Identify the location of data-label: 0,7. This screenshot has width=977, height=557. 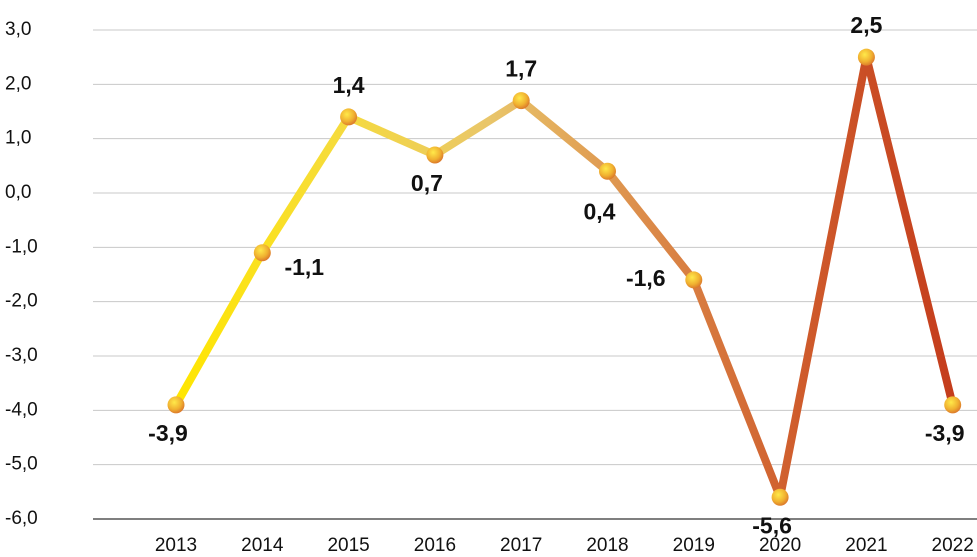
(427, 183).